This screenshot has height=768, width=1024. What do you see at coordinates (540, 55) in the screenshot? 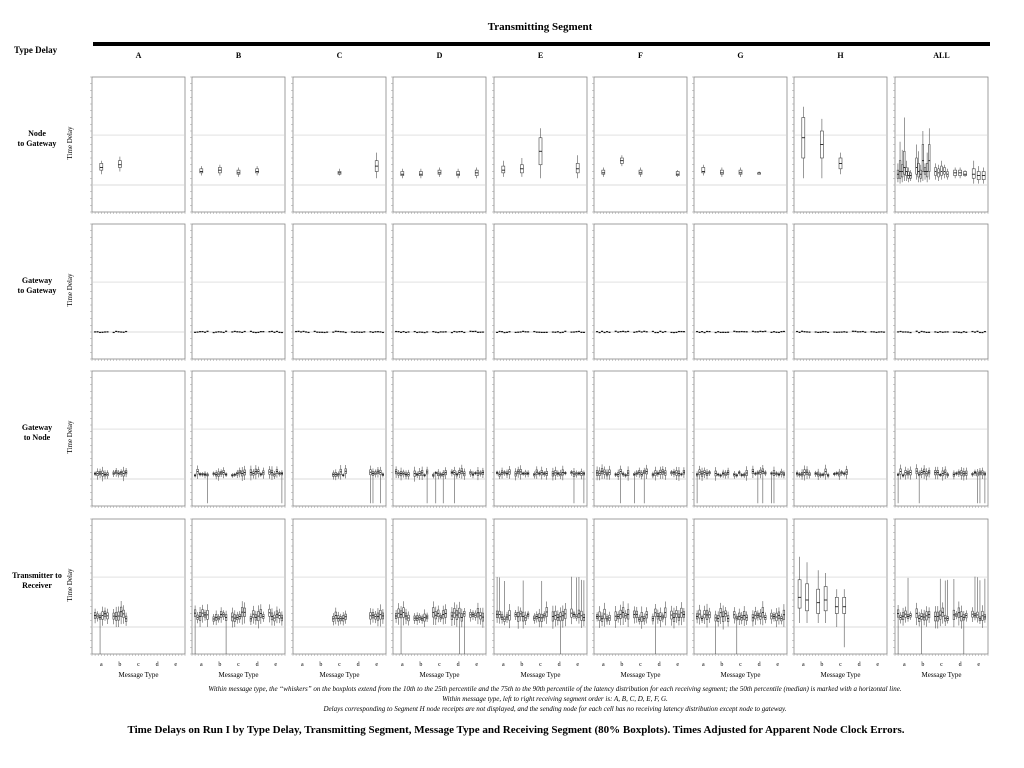
I see `column-label-e: E` at bounding box center [540, 55].